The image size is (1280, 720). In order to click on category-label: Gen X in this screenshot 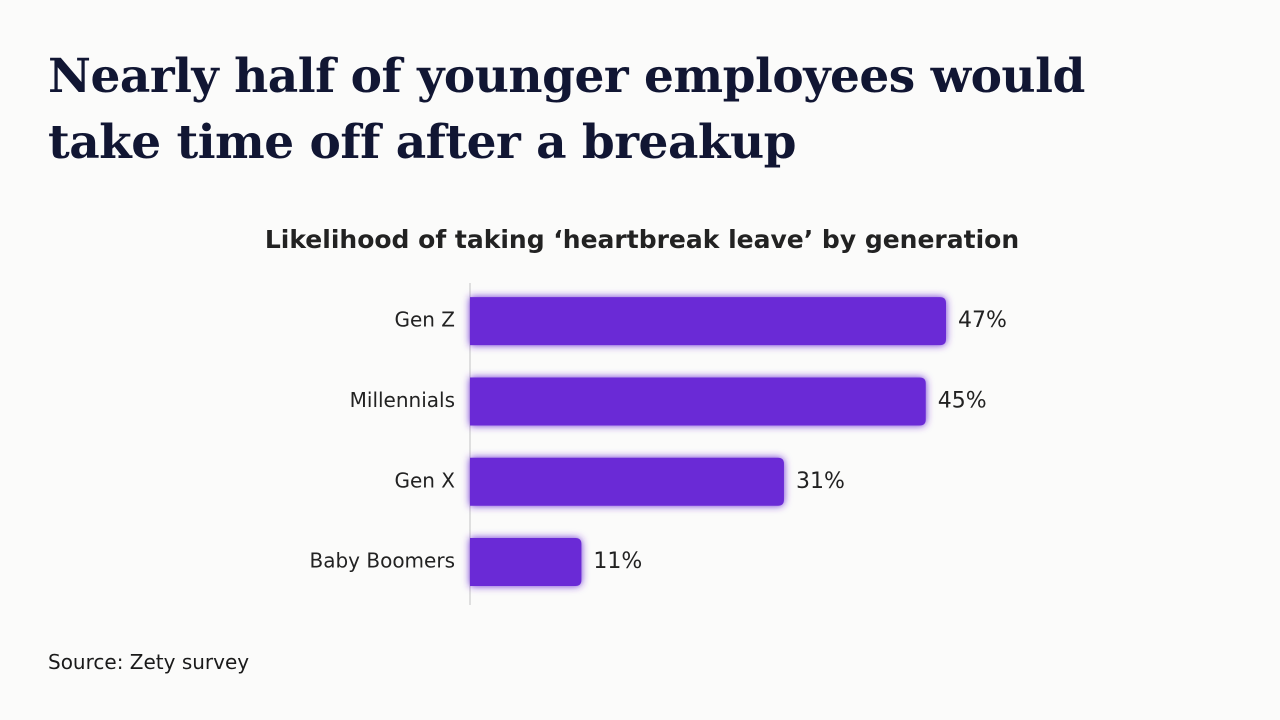, I will do `click(424, 480)`.